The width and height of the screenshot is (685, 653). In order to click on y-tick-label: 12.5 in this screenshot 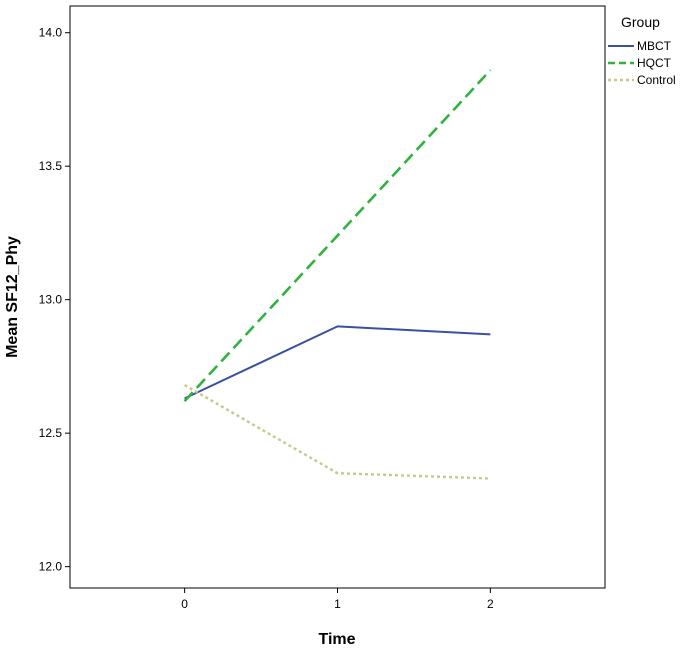, I will do `click(51, 433)`.